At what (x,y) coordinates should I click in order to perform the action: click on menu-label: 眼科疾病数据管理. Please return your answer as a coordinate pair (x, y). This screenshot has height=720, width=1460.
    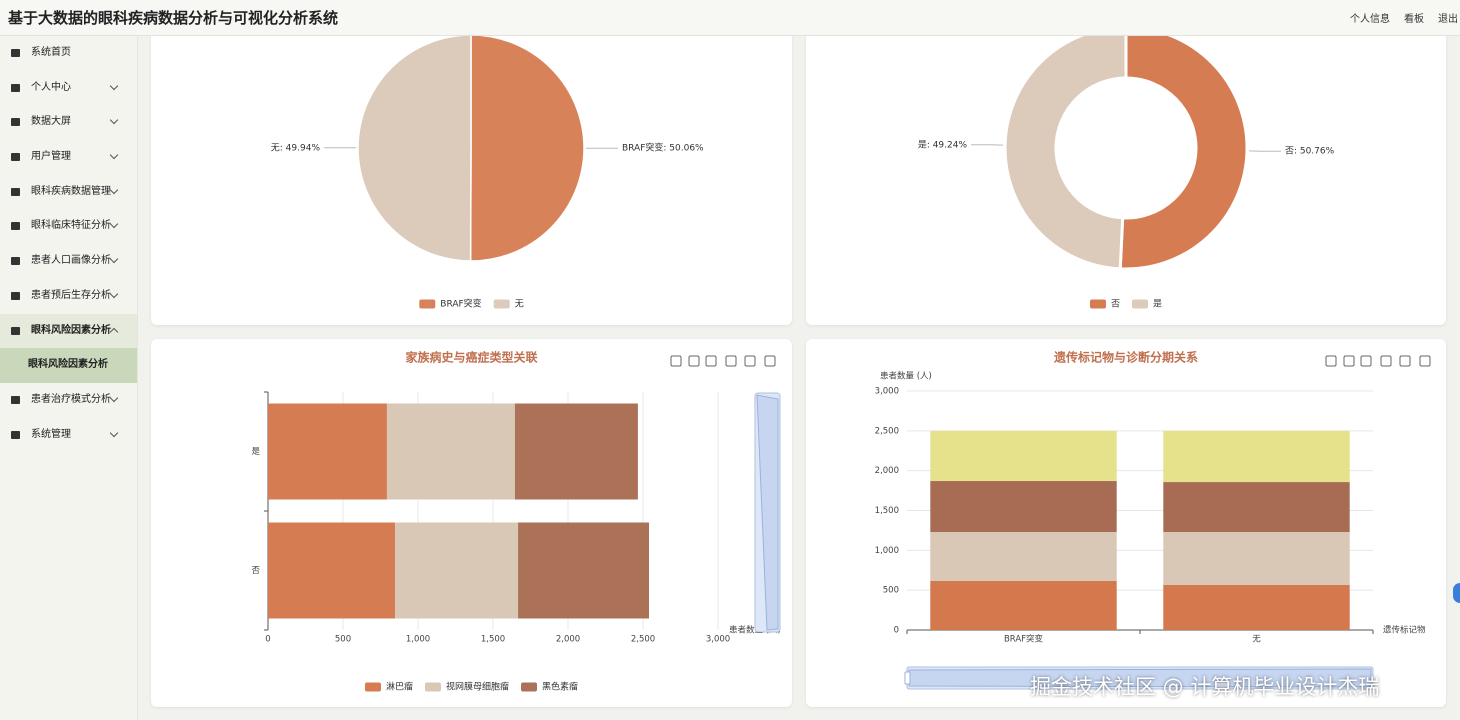
    Looking at the image, I should click on (71, 191).